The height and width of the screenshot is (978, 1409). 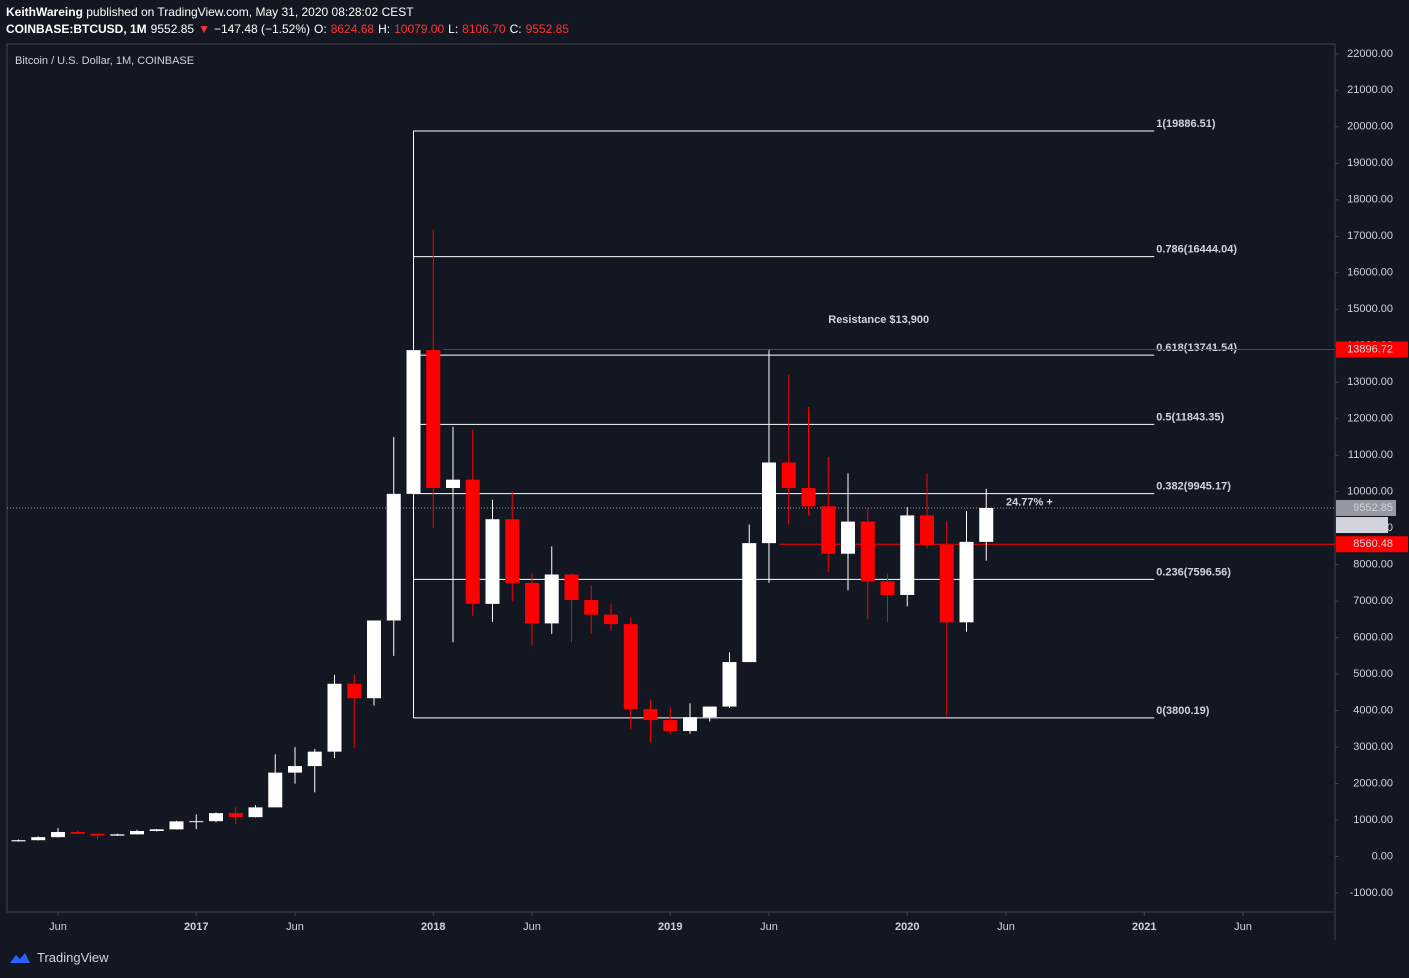 What do you see at coordinates (384, 29) in the screenshot?
I see `quote-part: H:` at bounding box center [384, 29].